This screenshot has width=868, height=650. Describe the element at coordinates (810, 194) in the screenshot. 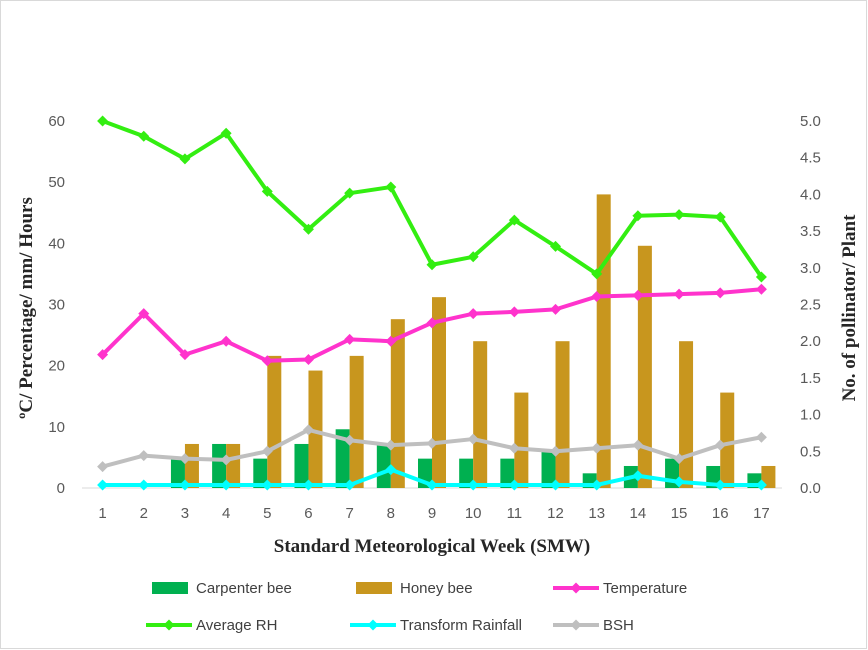

I see `right-tick-label: 4.0` at that location.